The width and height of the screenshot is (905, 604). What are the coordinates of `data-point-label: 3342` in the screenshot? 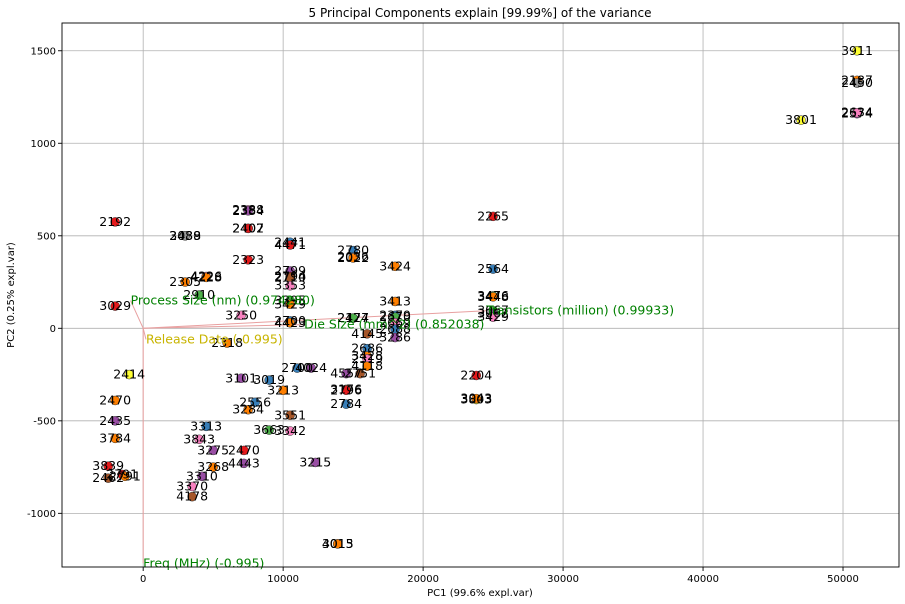 It's located at (290, 430).